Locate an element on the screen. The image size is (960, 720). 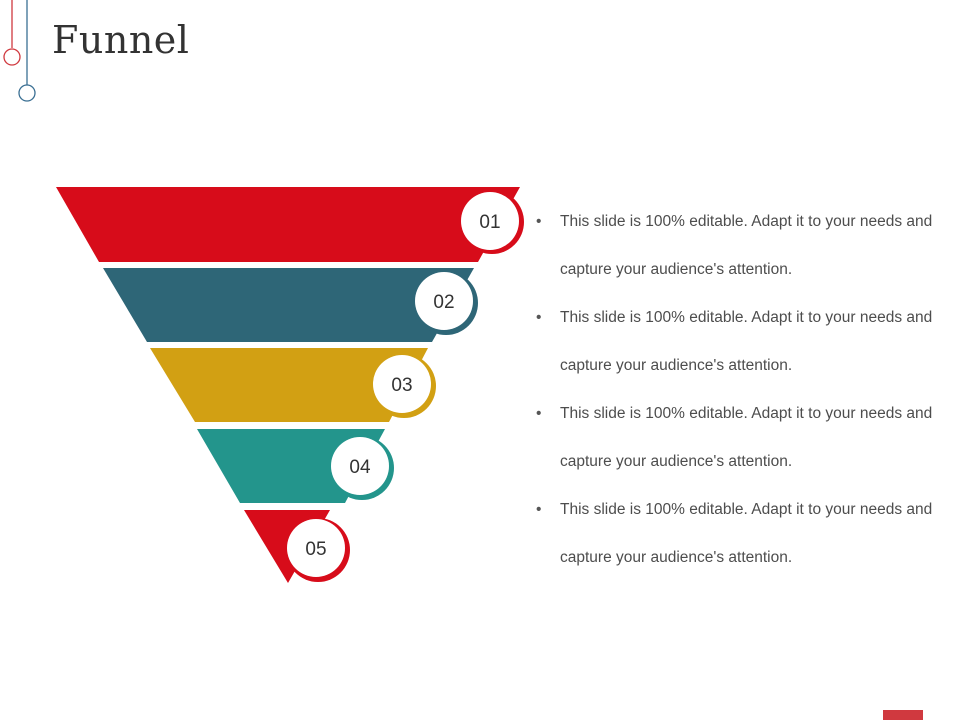
step-number-label: 03 is located at coordinates (401, 385).